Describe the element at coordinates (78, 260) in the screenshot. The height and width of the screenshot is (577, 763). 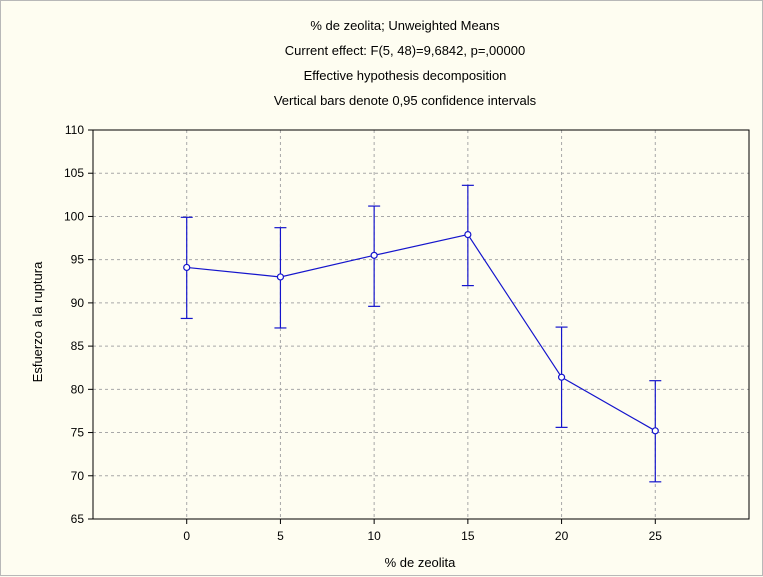
I see `y-tick-label: 95` at that location.